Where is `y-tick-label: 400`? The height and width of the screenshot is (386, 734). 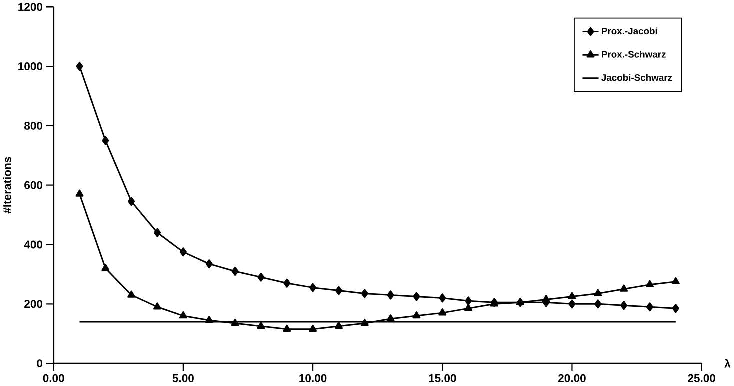
y-tick-label: 400 is located at coordinates (33, 244).